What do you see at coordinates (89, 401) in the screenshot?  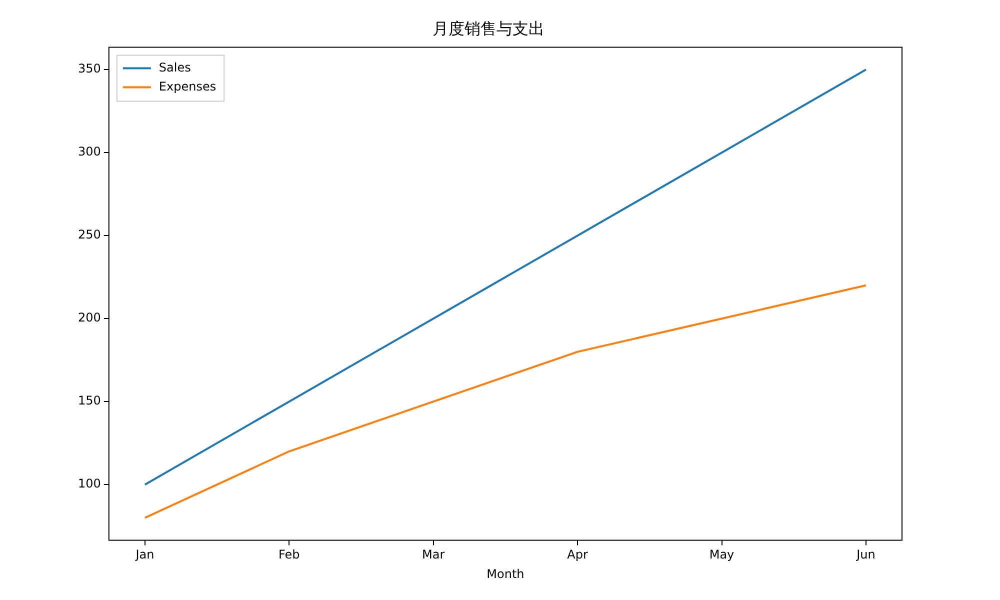 I see `y-tick-label: 150` at bounding box center [89, 401].